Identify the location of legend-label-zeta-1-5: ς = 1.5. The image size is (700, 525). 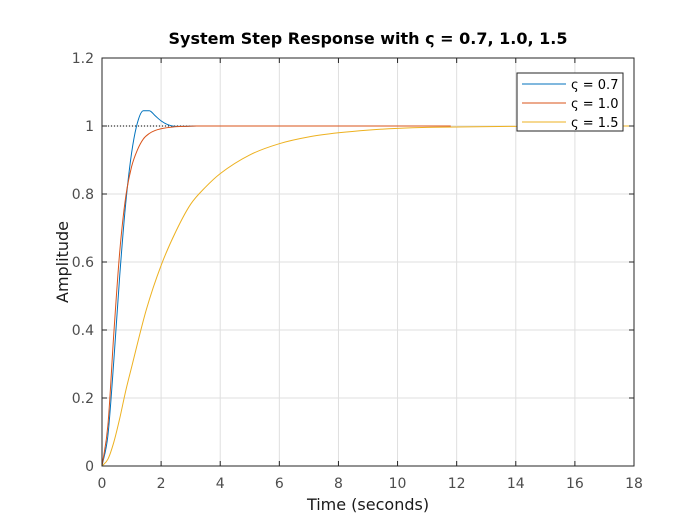
(594, 123).